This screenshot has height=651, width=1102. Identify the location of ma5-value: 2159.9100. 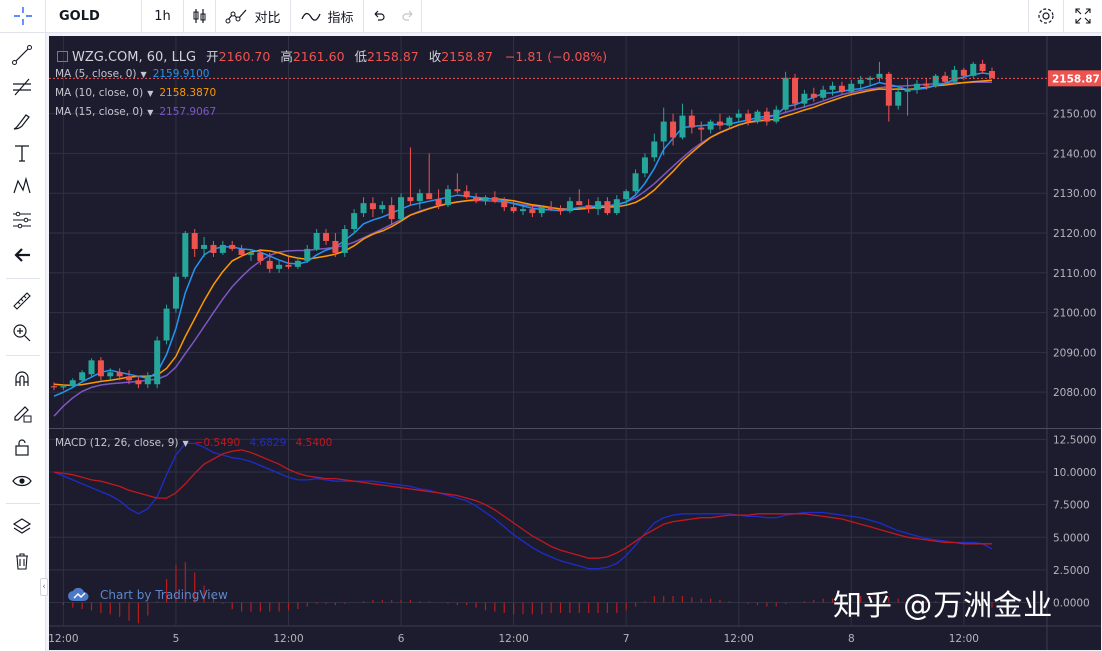
(181, 74).